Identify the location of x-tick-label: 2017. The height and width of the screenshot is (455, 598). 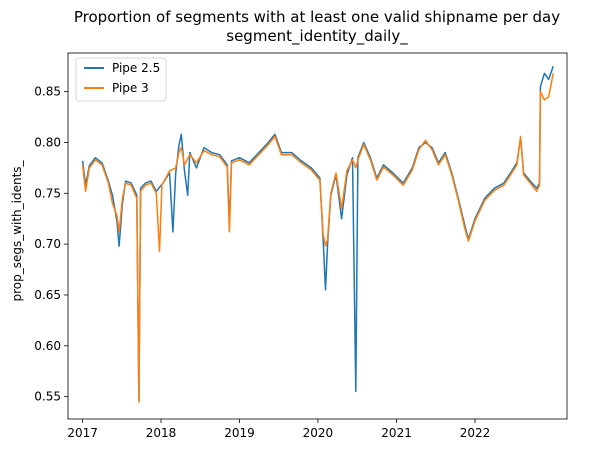
(82, 433).